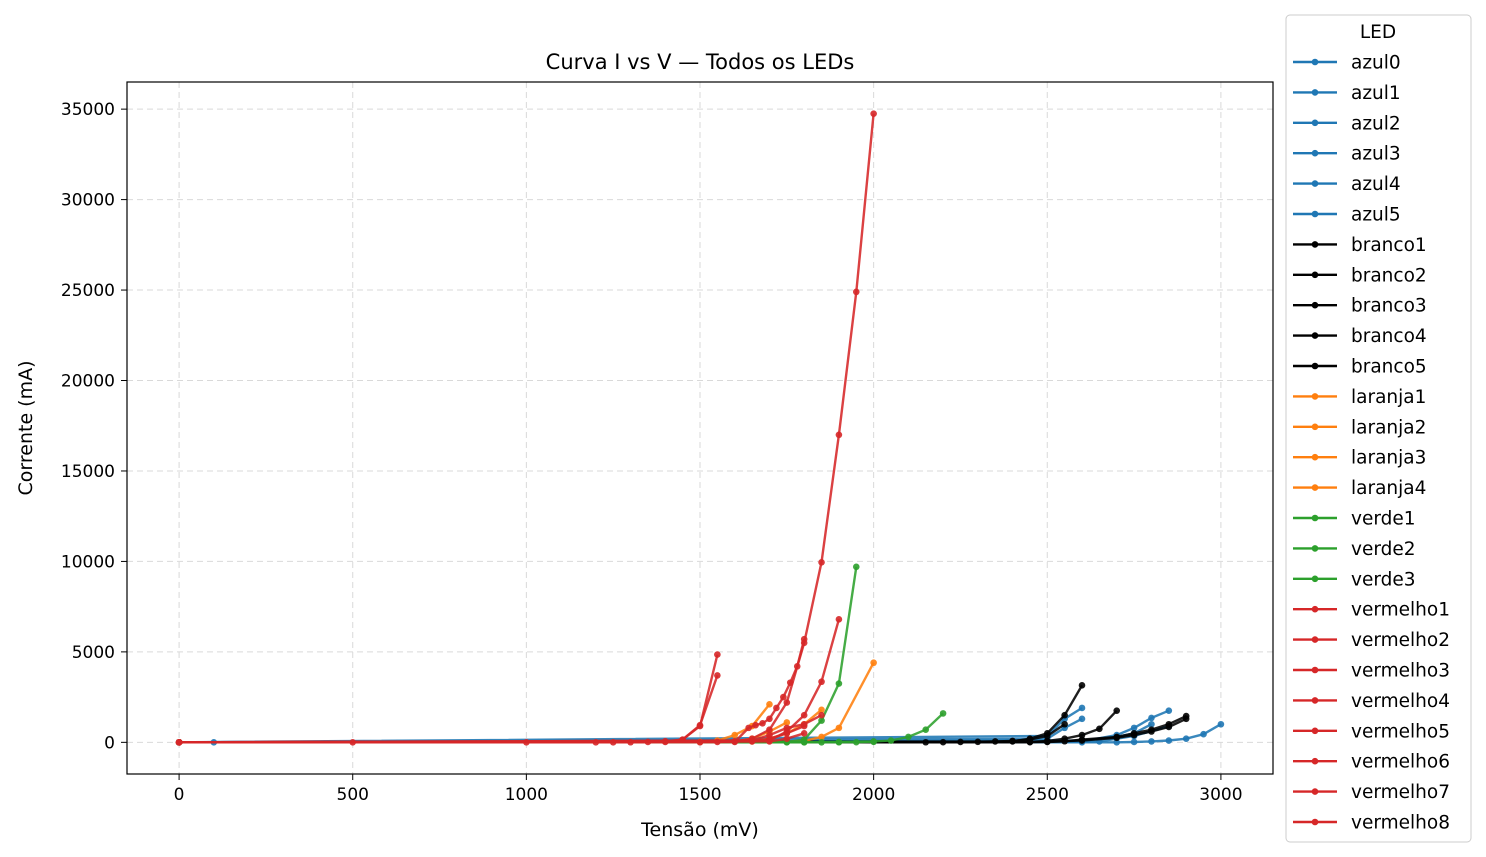  I want to click on legend-label: azul5, so click(1376, 215).